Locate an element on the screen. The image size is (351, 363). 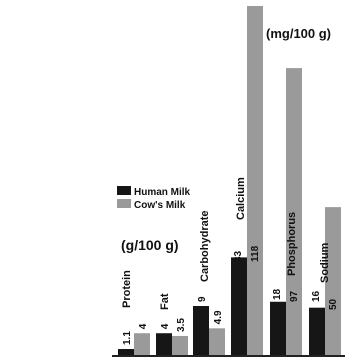
value-label-cow-phosphorus: 97 is located at coordinates (294, 296).